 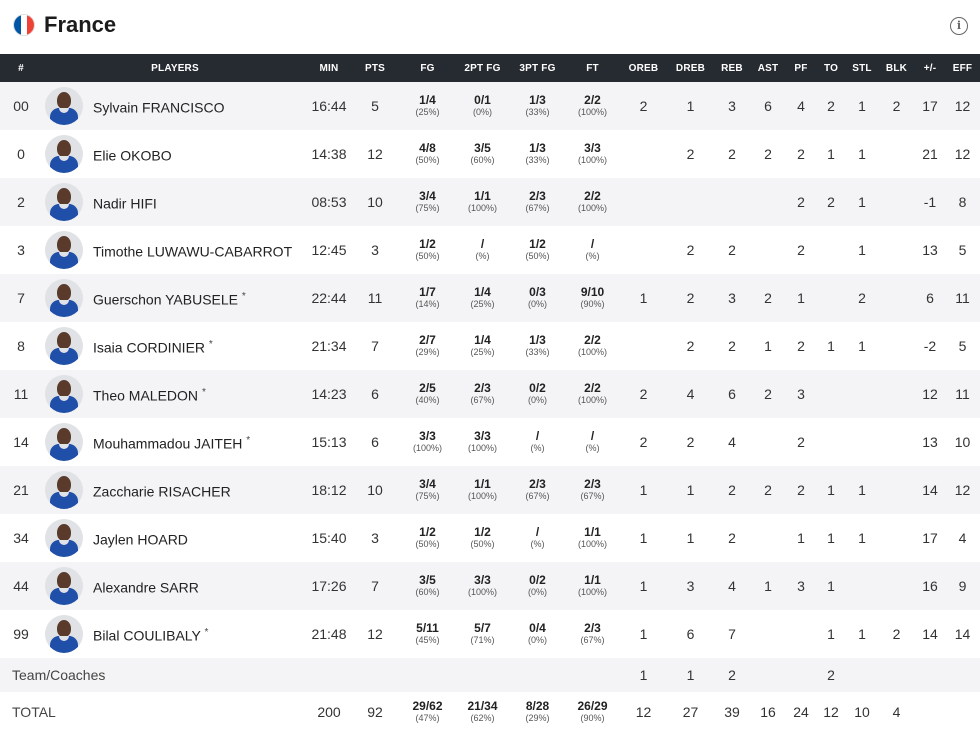 I want to click on player-name-block: Sylvain FRANCISCO, so click(x=158, y=106).